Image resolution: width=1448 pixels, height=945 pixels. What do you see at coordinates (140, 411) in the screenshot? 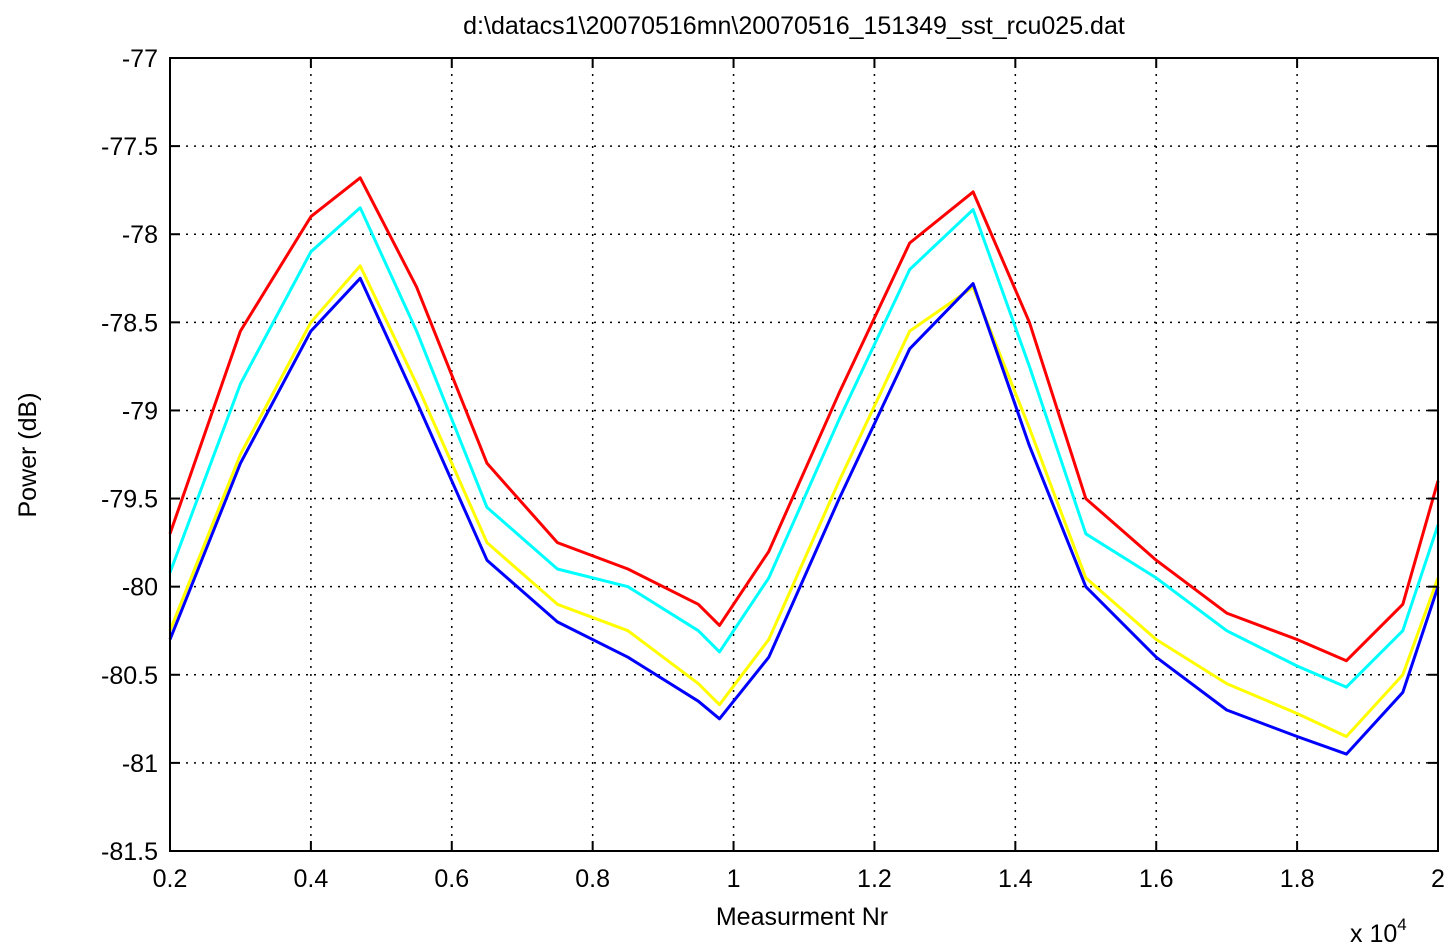
I see `y-tick-label: -79` at bounding box center [140, 411].